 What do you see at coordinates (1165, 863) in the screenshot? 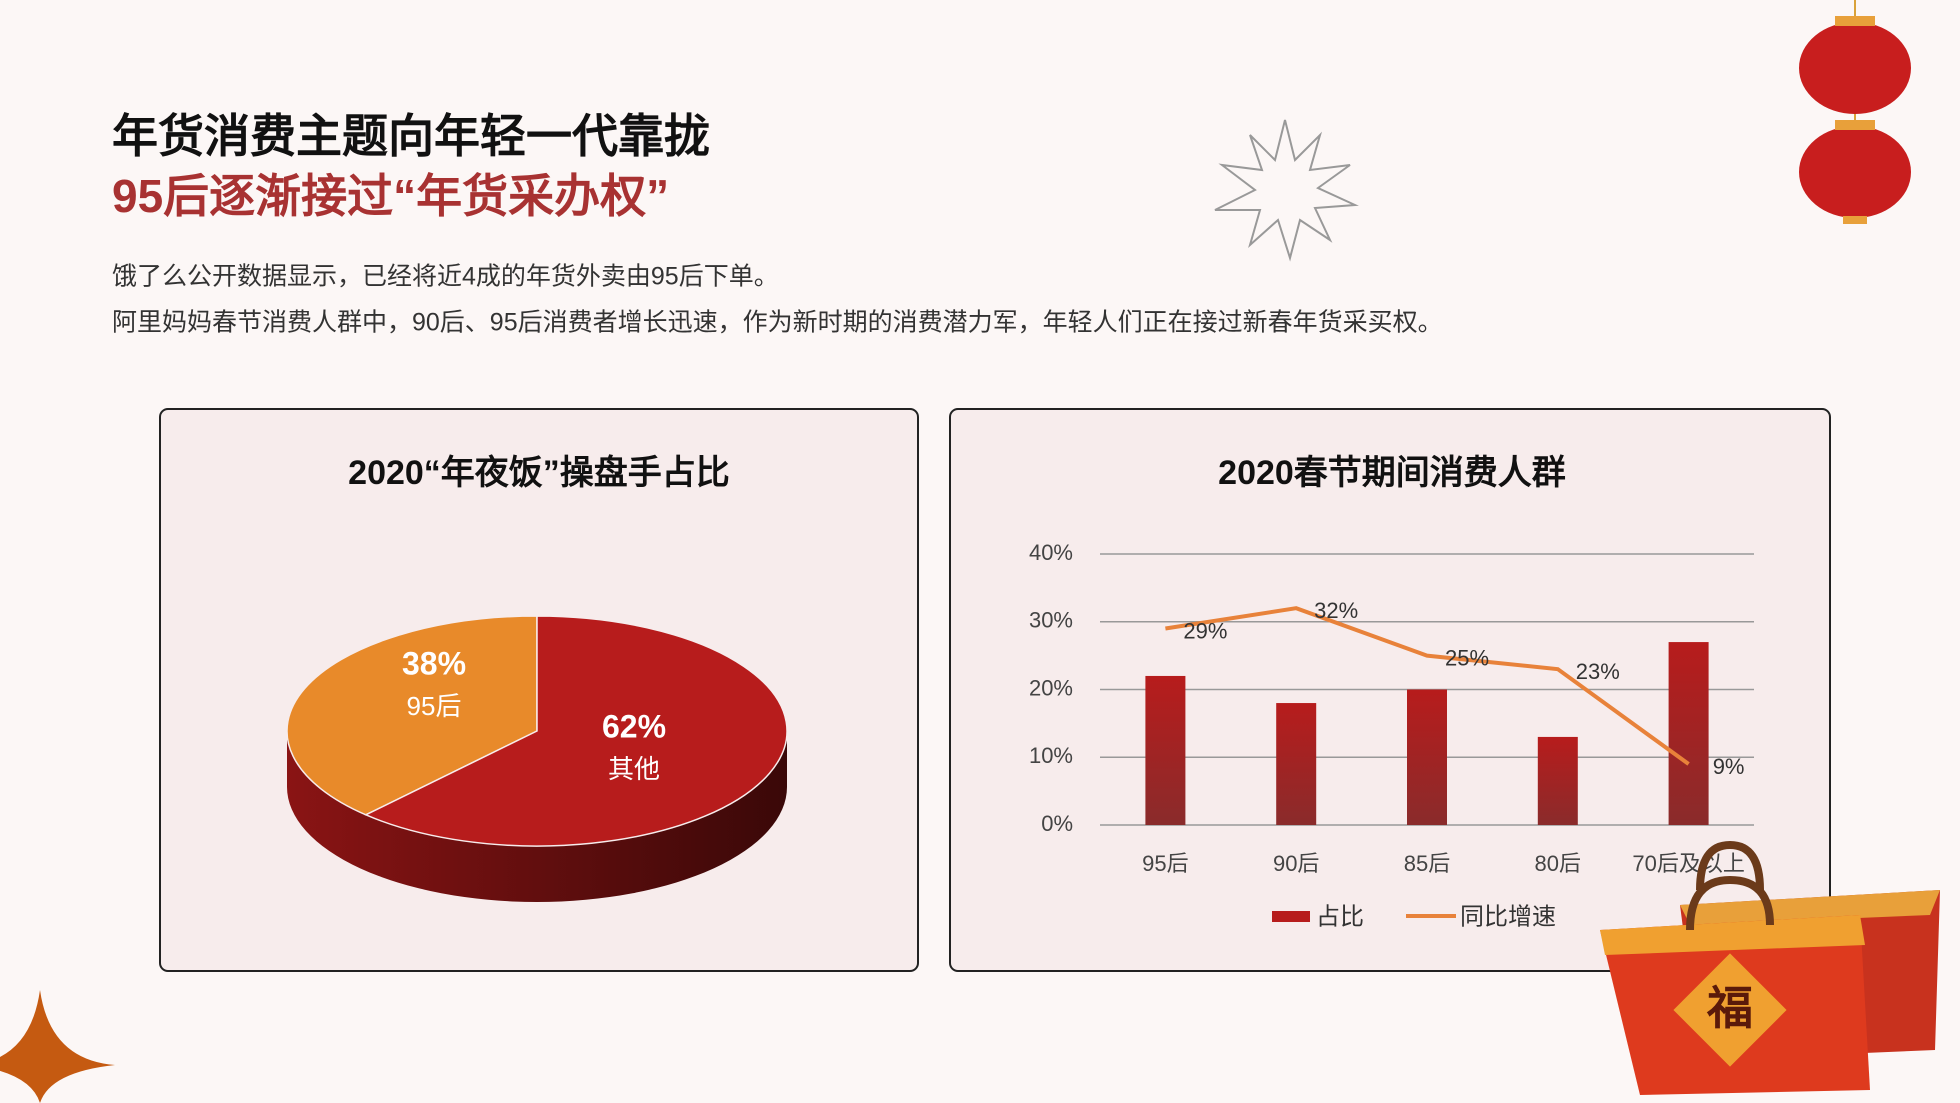
I see `x-tick-label: 95后` at bounding box center [1165, 863].